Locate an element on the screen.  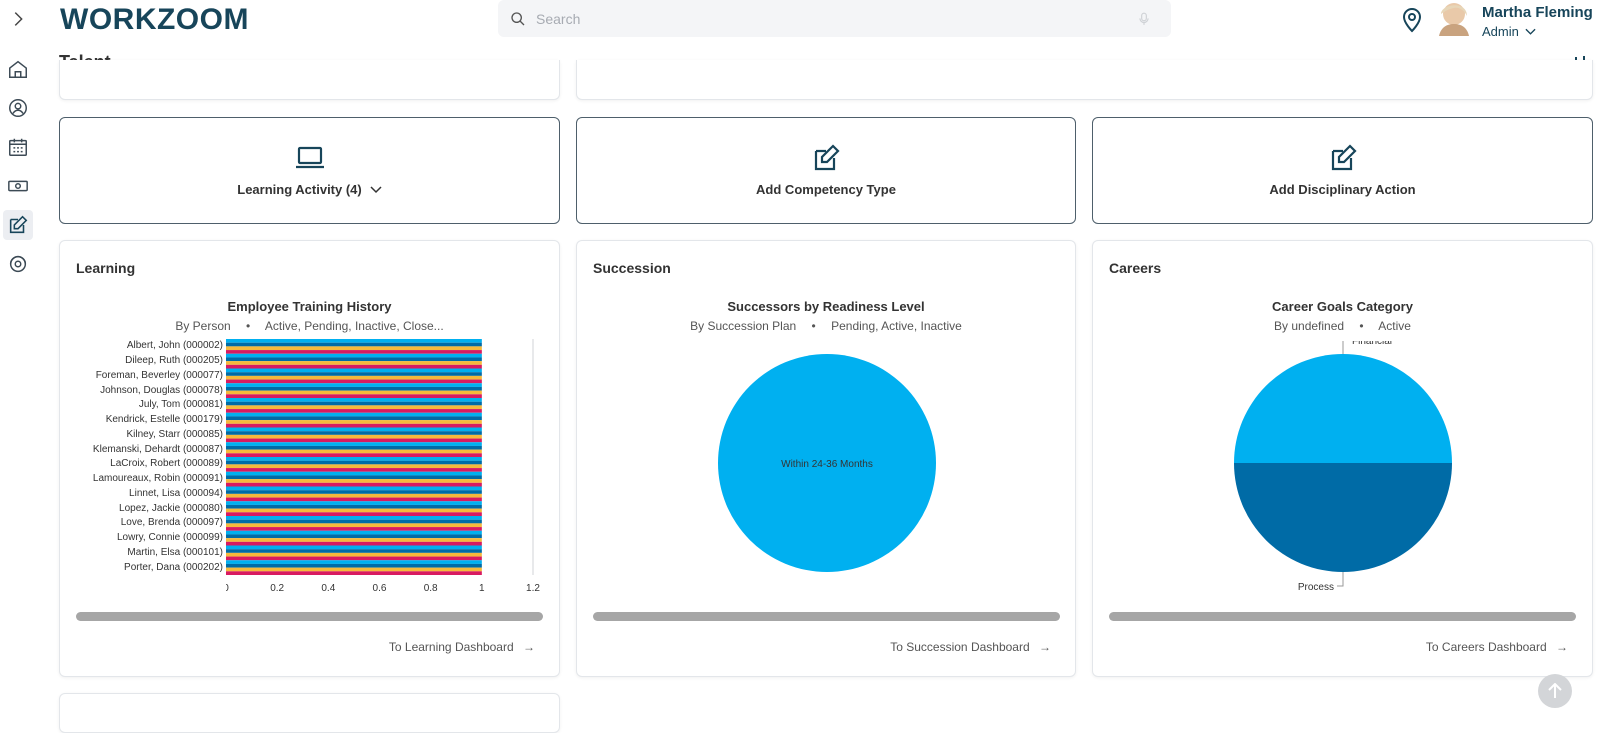
chevron-down-icon is located at coordinates (376, 189).